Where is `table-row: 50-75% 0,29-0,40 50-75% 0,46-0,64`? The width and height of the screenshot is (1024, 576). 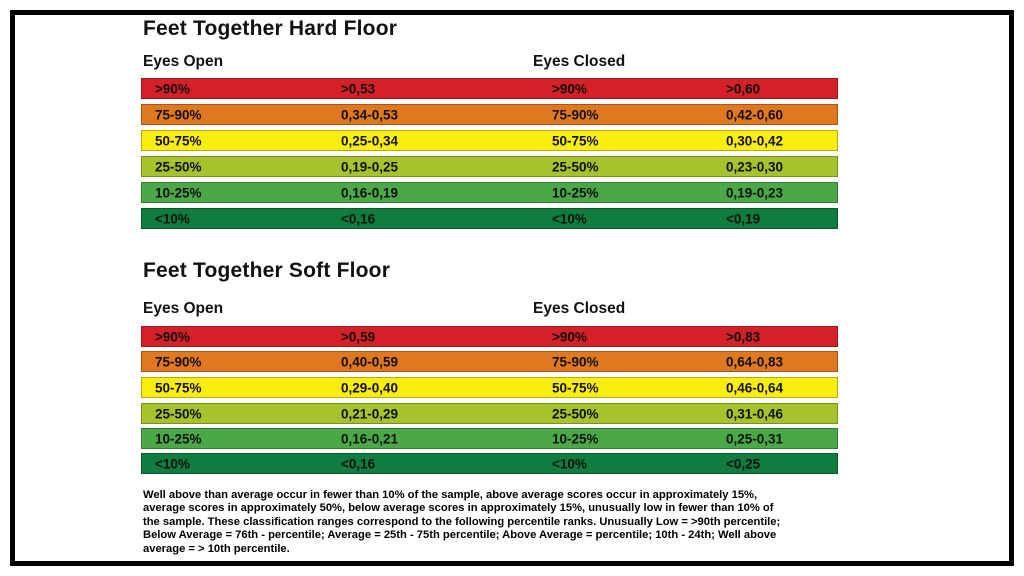 table-row: 50-75% 0,29-0,40 50-75% 0,46-0,64 is located at coordinates (489, 387).